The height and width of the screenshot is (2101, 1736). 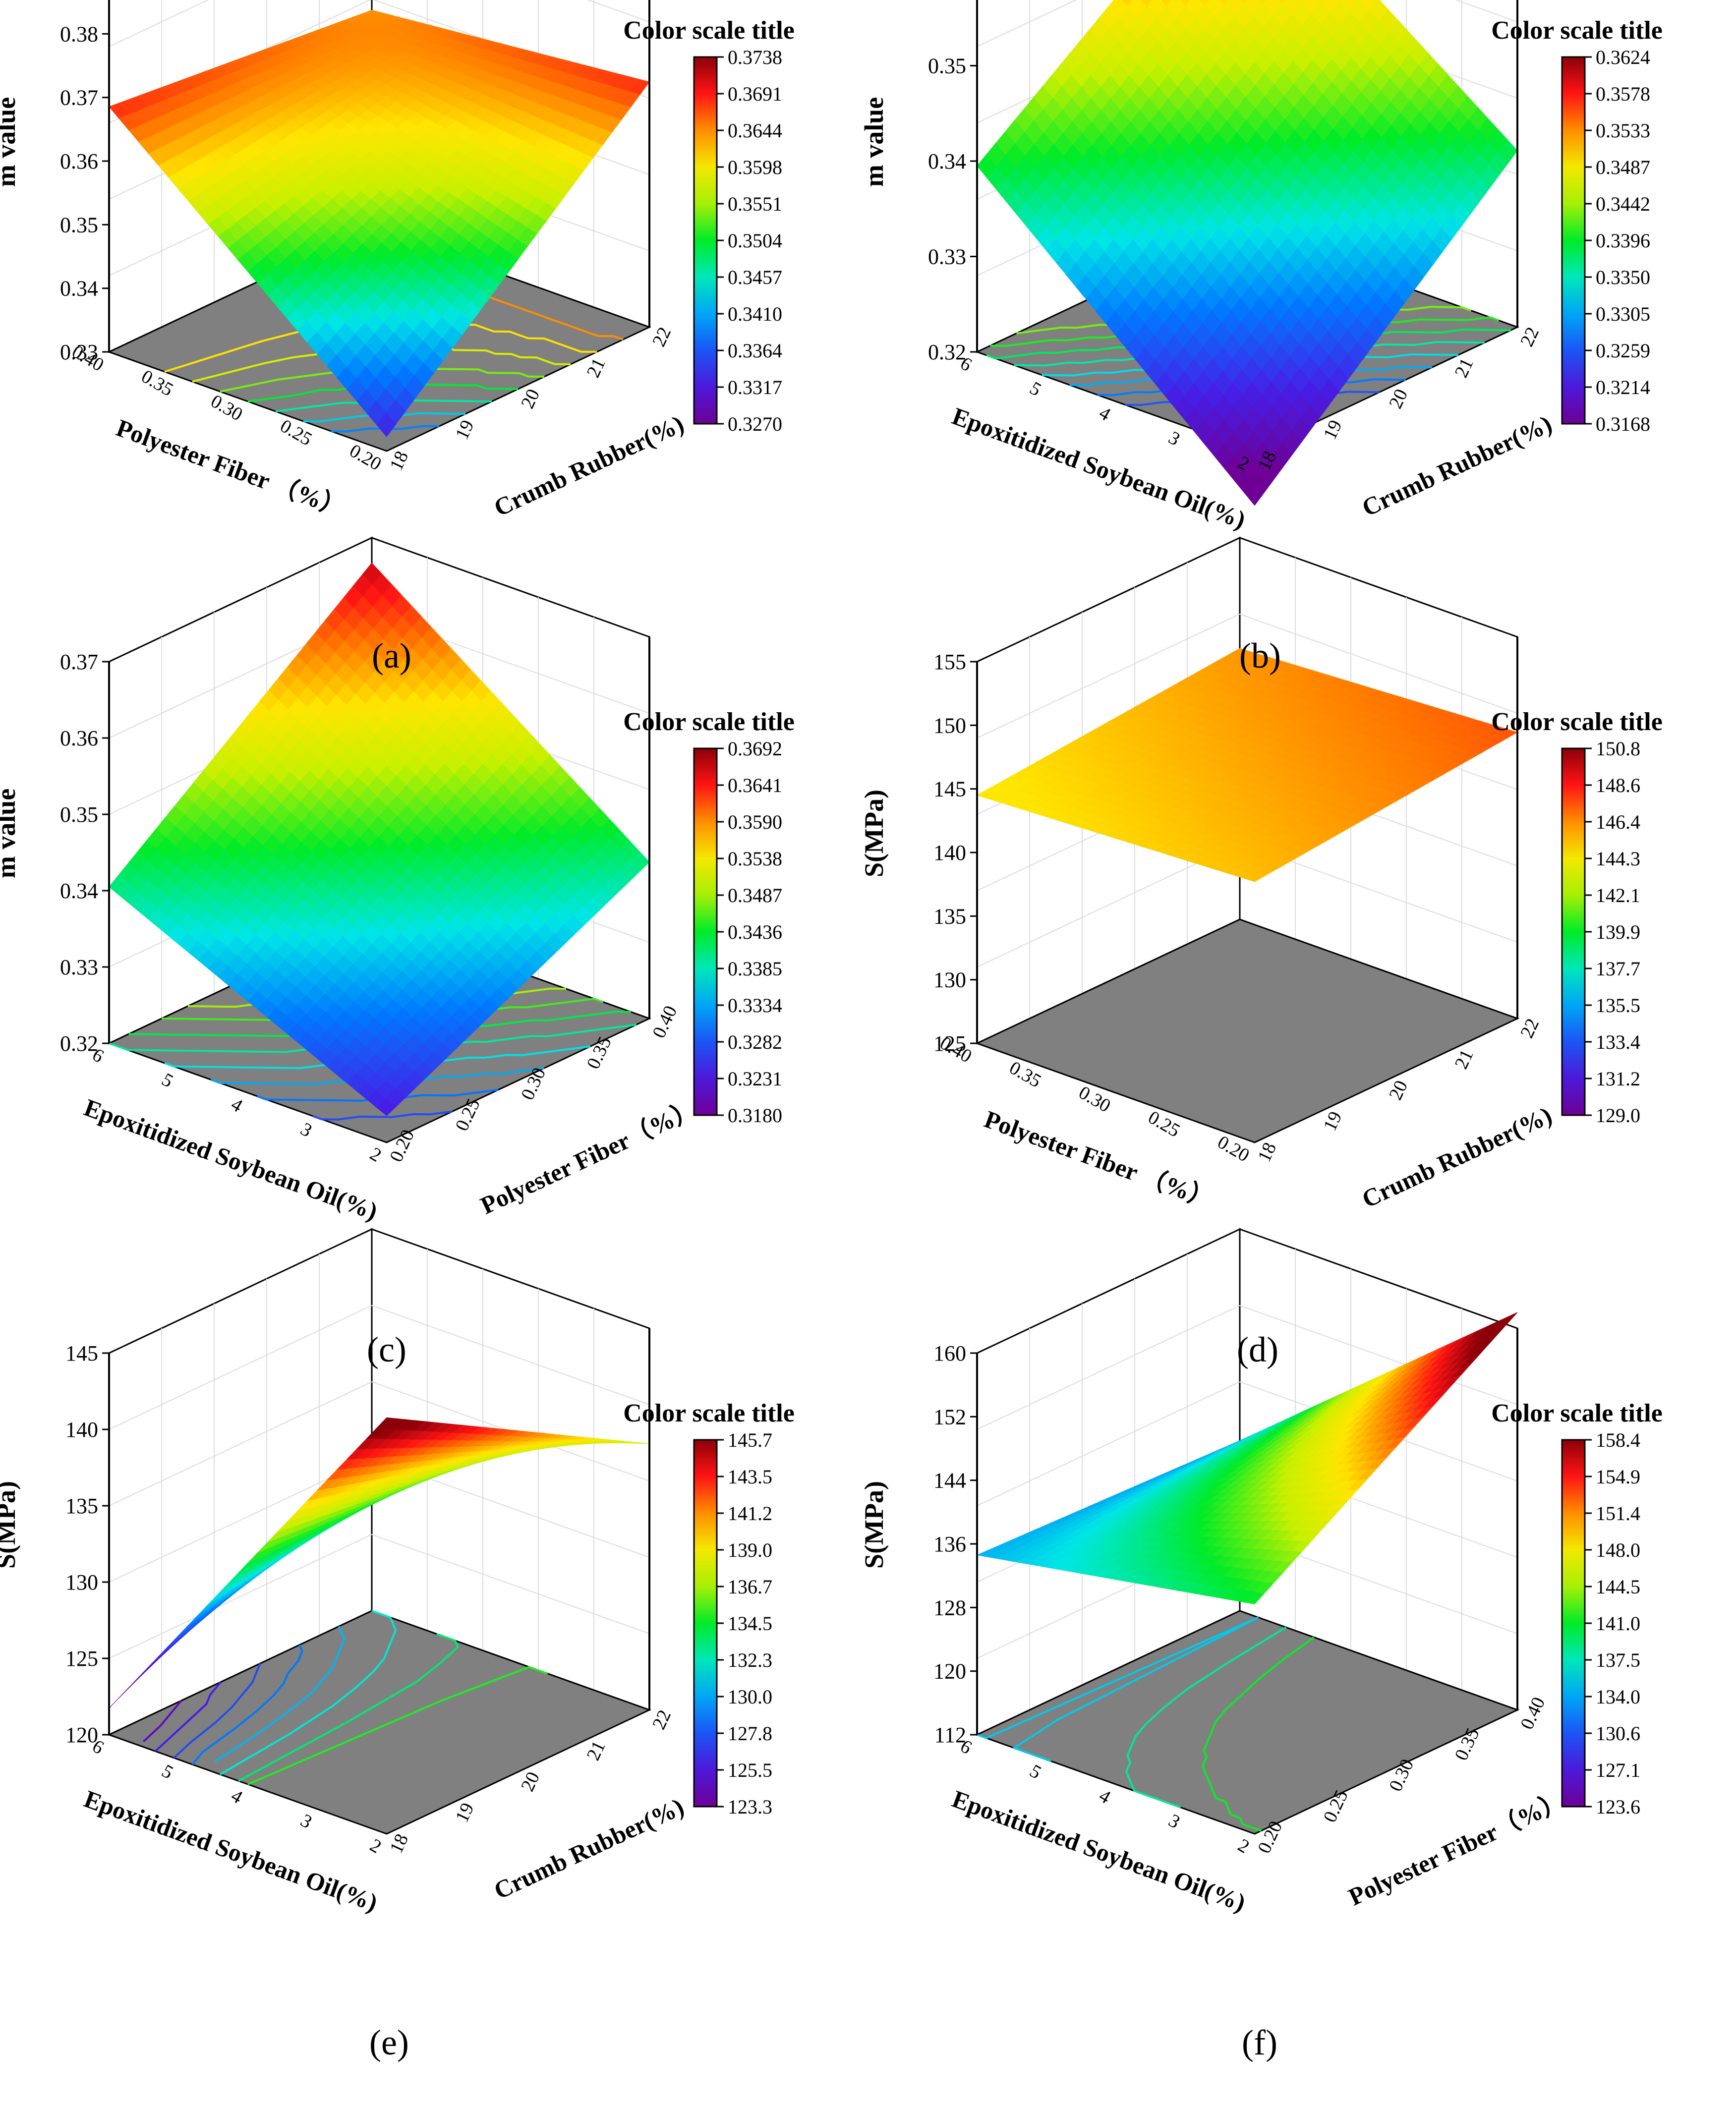 I want to click on back-walls, so click(x=379, y=1482).